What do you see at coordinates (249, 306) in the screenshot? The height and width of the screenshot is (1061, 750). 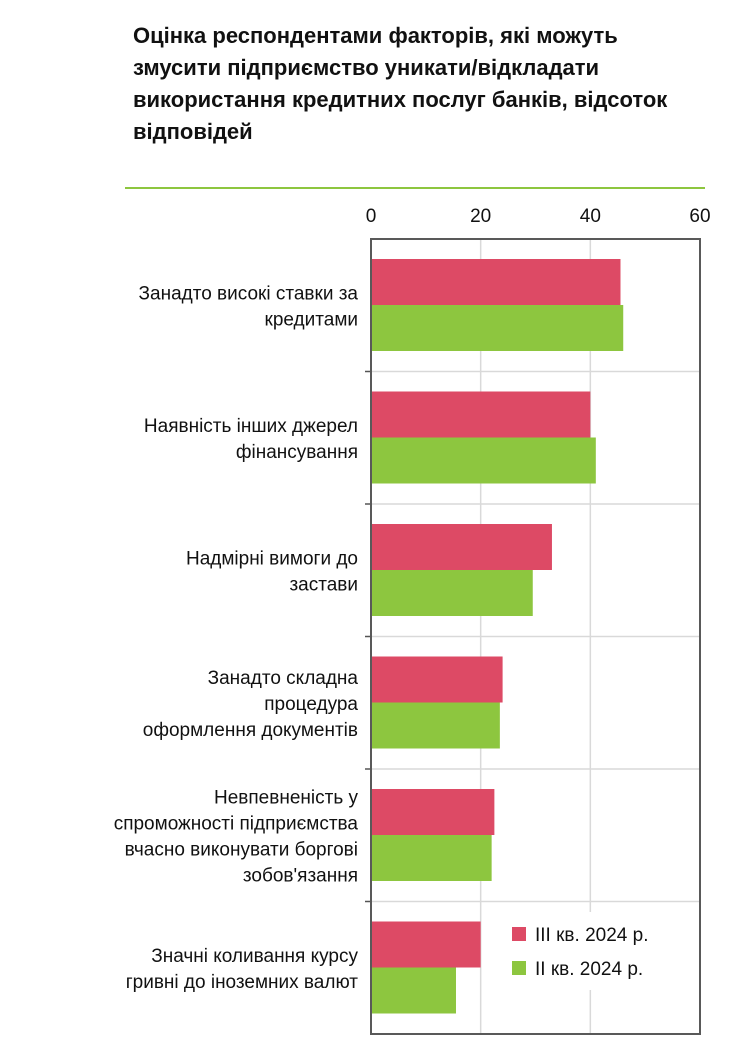 I see `category-label: Занадто високі ставки за кредитами` at bounding box center [249, 306].